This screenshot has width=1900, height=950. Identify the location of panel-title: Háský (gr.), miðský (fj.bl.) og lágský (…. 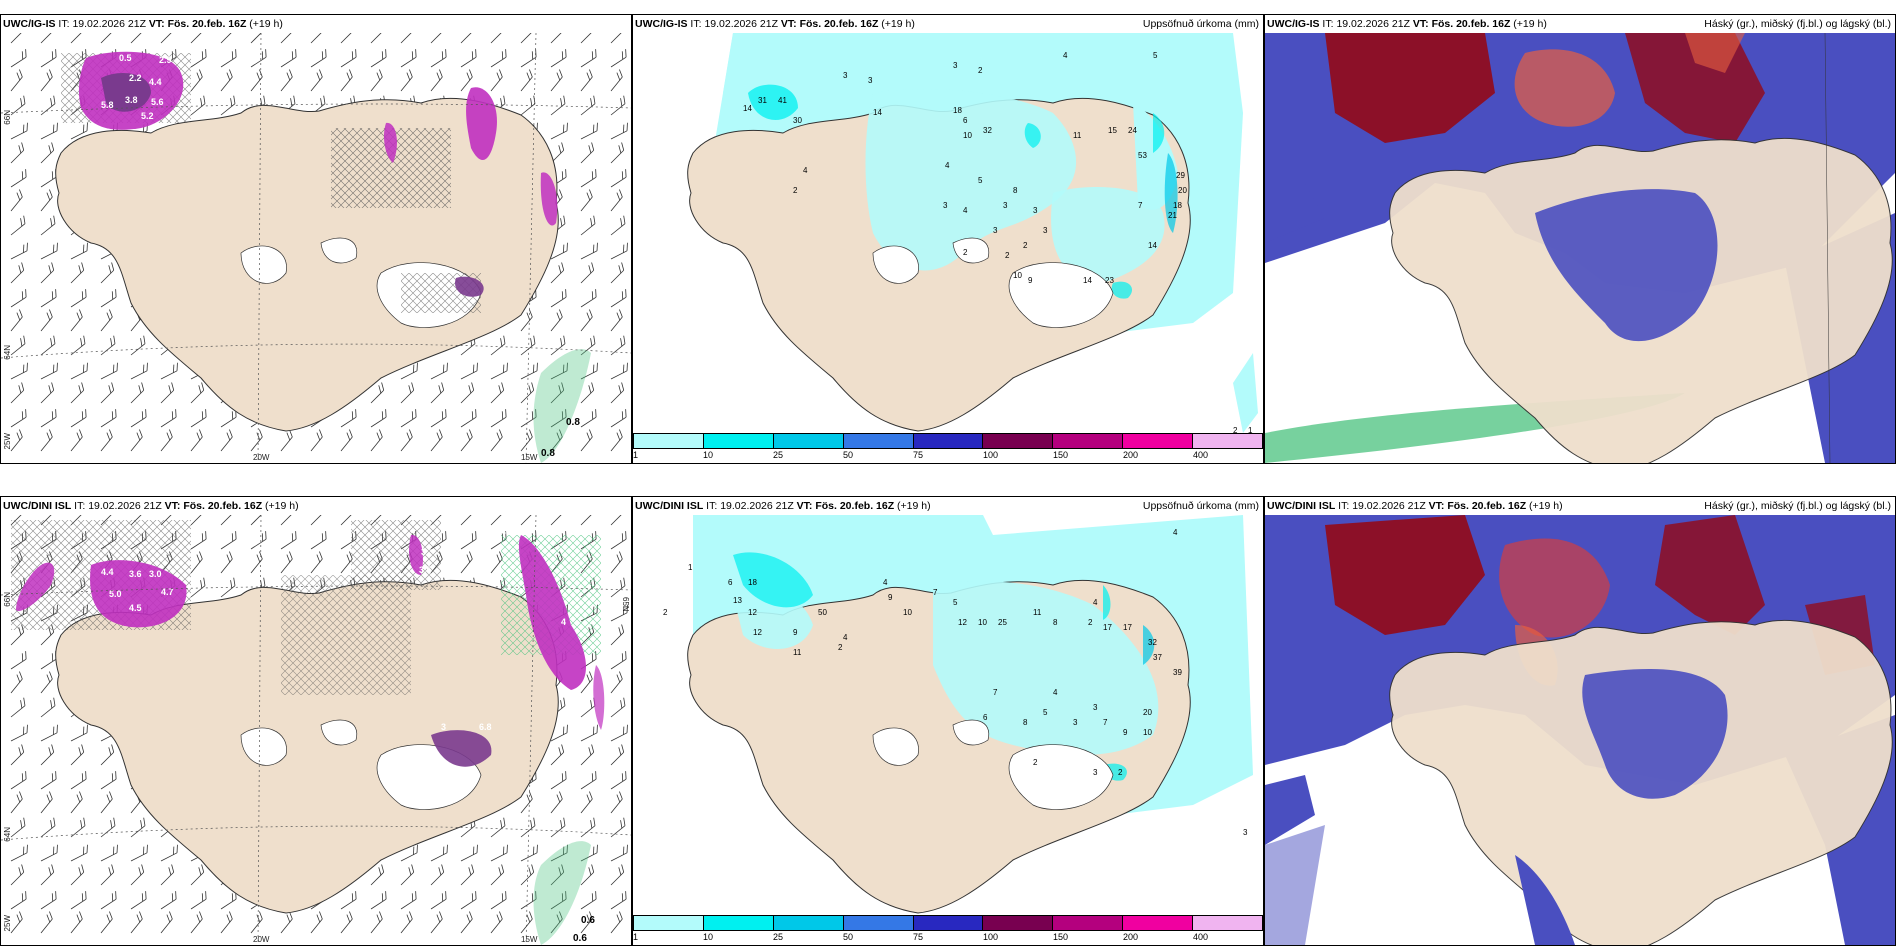
(1797, 506).